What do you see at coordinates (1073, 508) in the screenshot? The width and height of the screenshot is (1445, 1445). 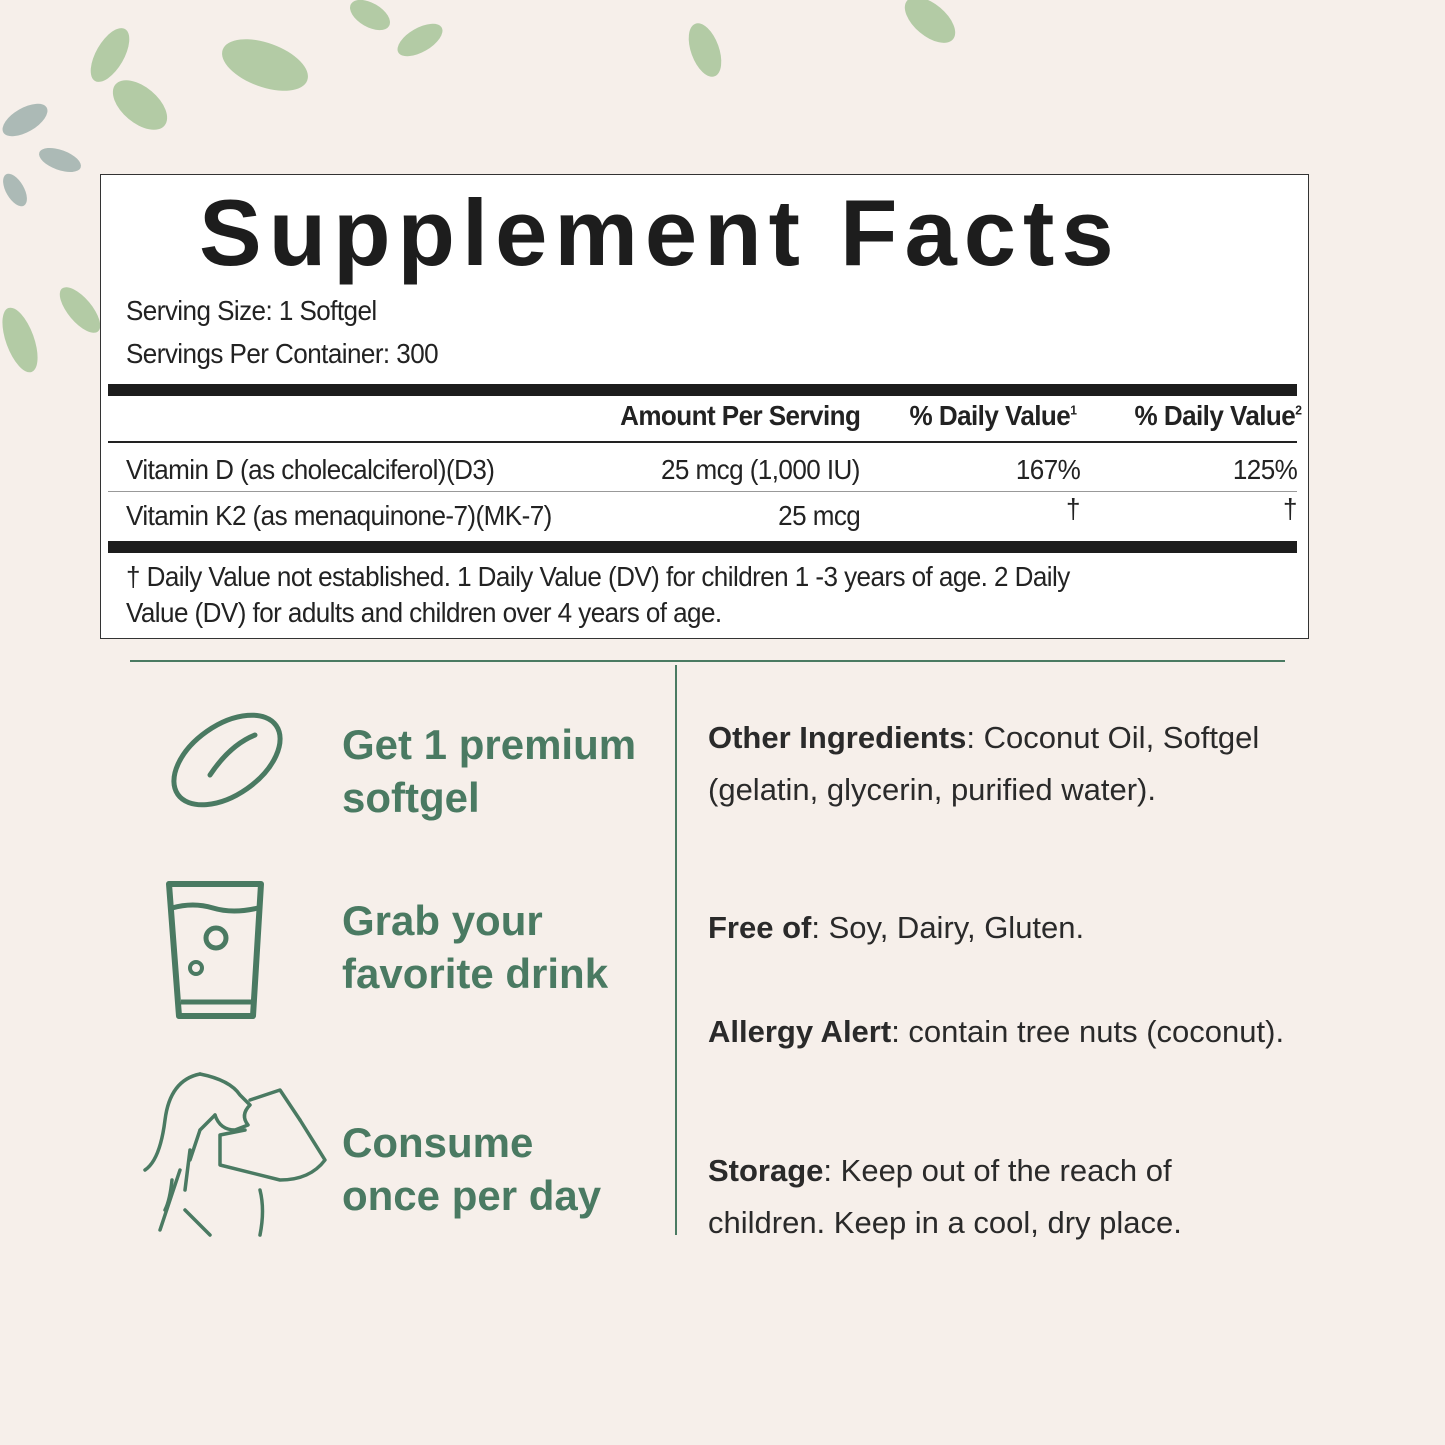 I see `row-dv1: †` at bounding box center [1073, 508].